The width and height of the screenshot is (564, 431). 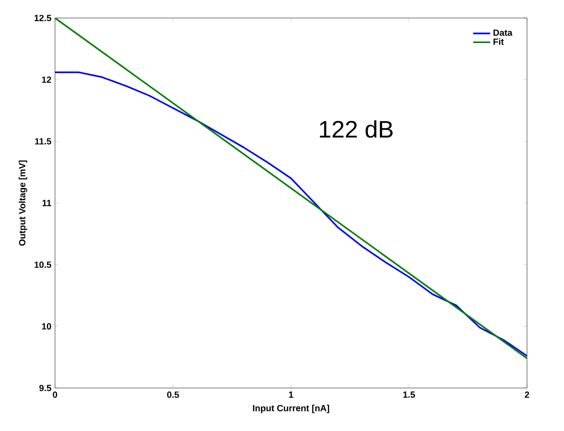 I want to click on x-tick-label: 0, so click(x=55, y=395).